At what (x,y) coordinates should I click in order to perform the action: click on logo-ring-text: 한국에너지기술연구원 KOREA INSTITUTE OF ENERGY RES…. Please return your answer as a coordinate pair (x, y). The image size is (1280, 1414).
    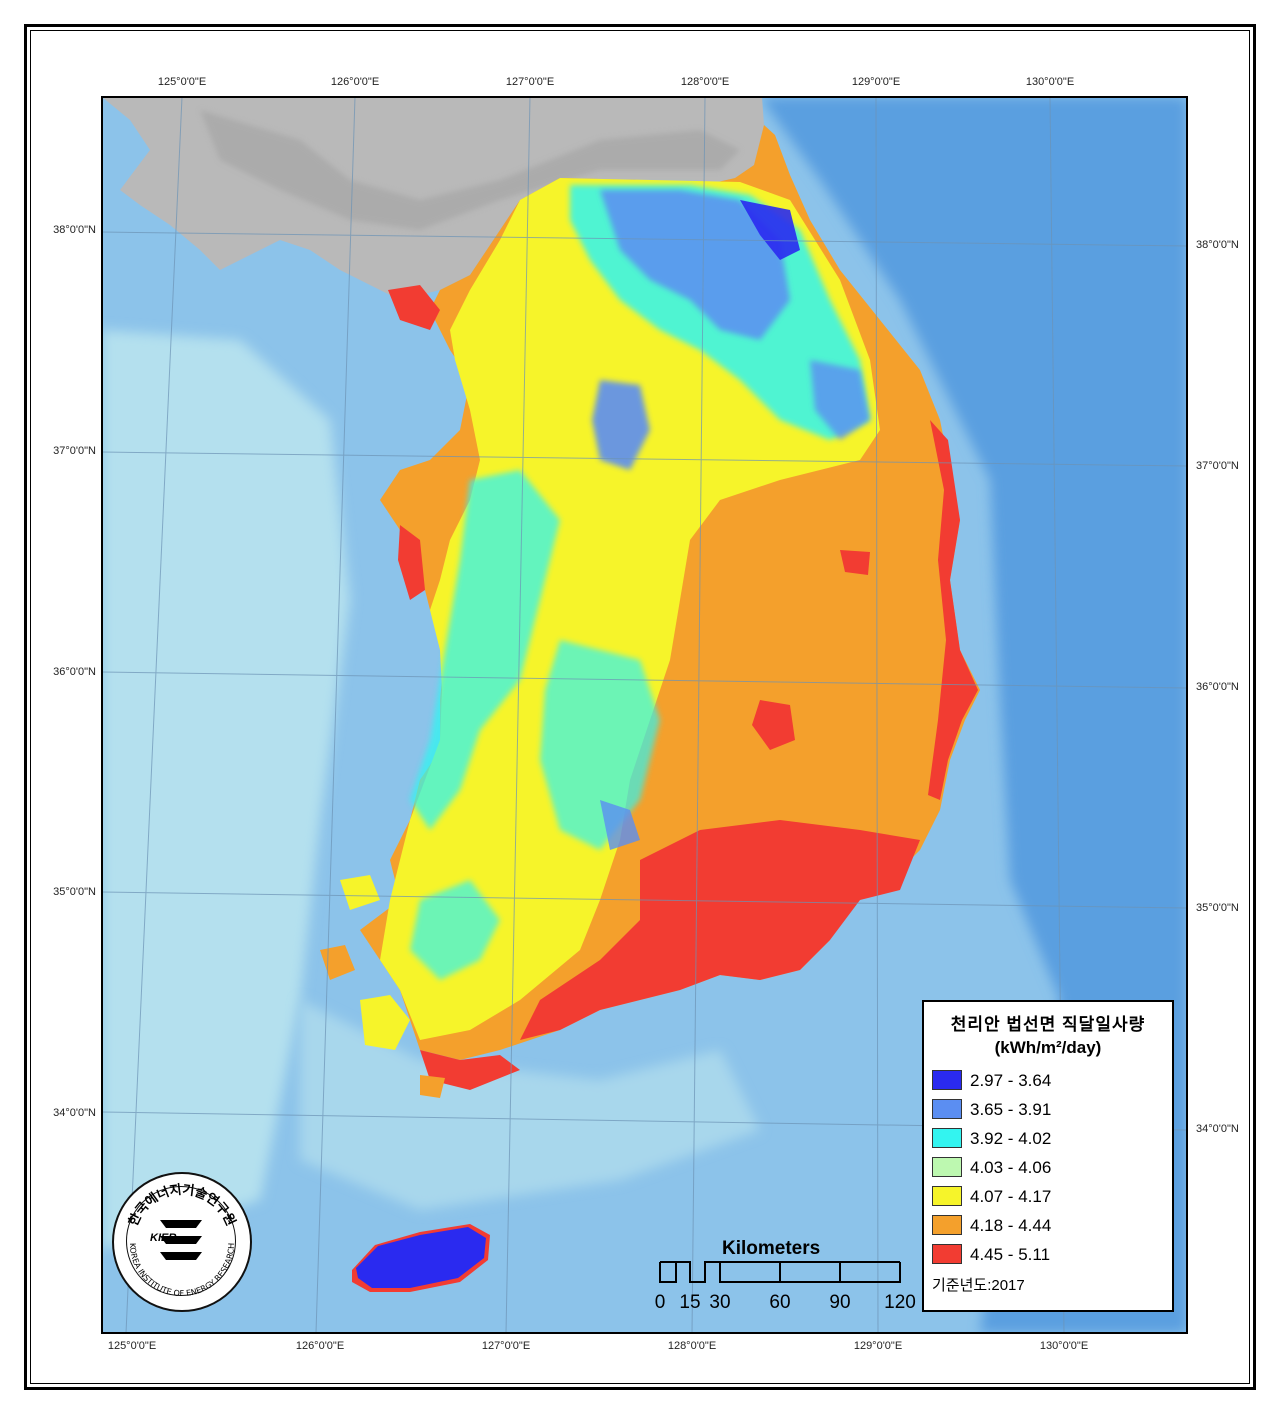
    Looking at the image, I should click on (181, 1240).